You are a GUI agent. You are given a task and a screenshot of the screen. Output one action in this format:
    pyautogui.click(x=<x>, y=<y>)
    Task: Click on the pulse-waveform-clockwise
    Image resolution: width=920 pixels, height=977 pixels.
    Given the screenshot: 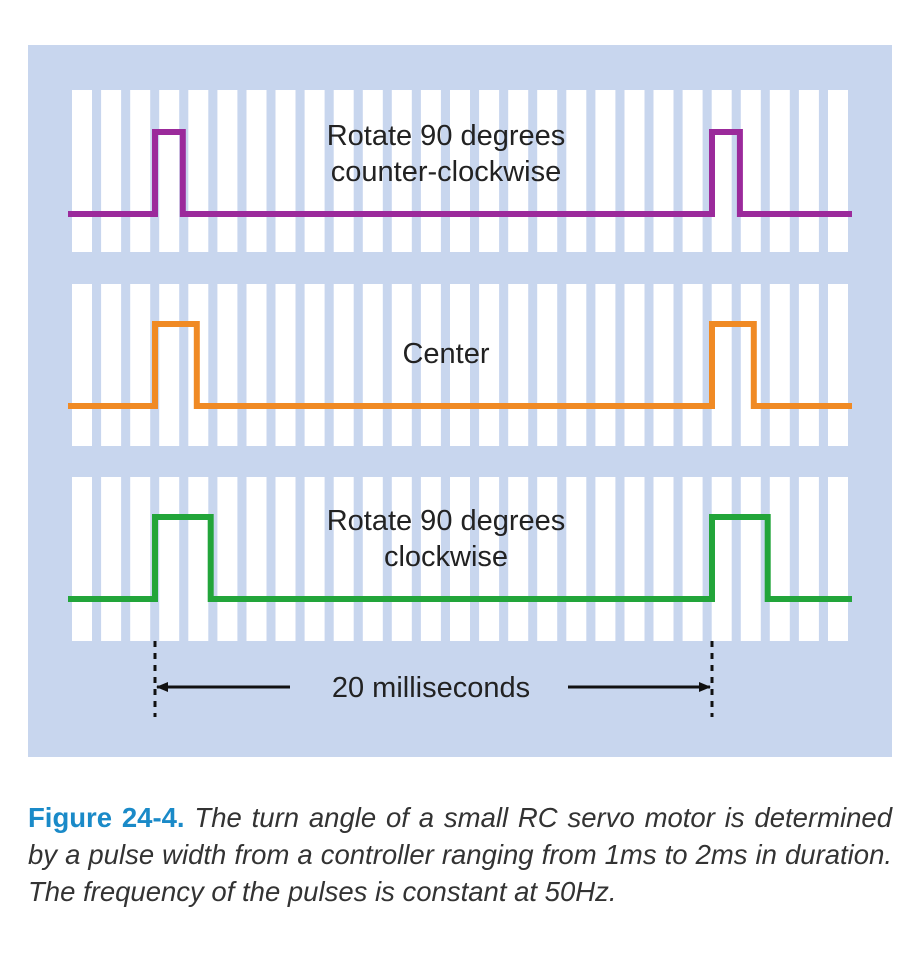 What is the action you would take?
    pyautogui.click(x=460, y=558)
    